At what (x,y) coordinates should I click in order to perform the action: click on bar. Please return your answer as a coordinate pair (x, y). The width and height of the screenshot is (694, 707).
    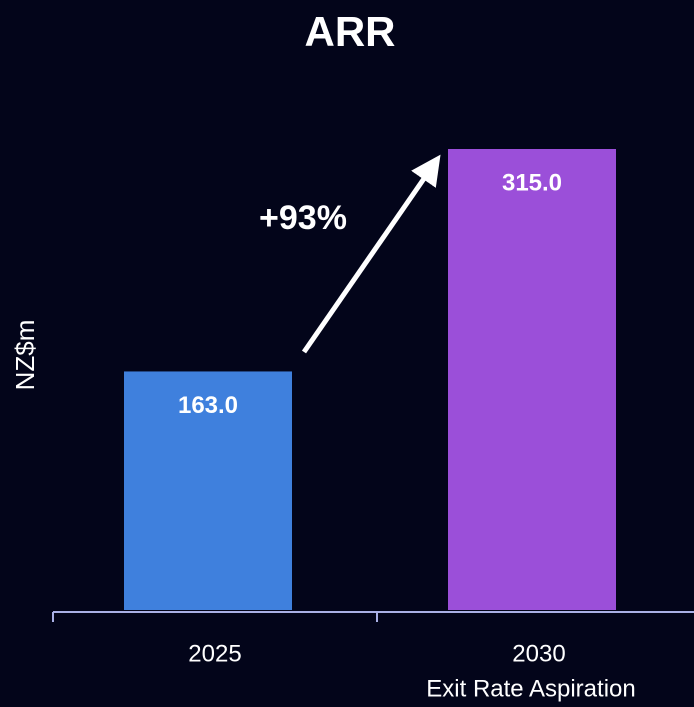
    Looking at the image, I should click on (208, 490).